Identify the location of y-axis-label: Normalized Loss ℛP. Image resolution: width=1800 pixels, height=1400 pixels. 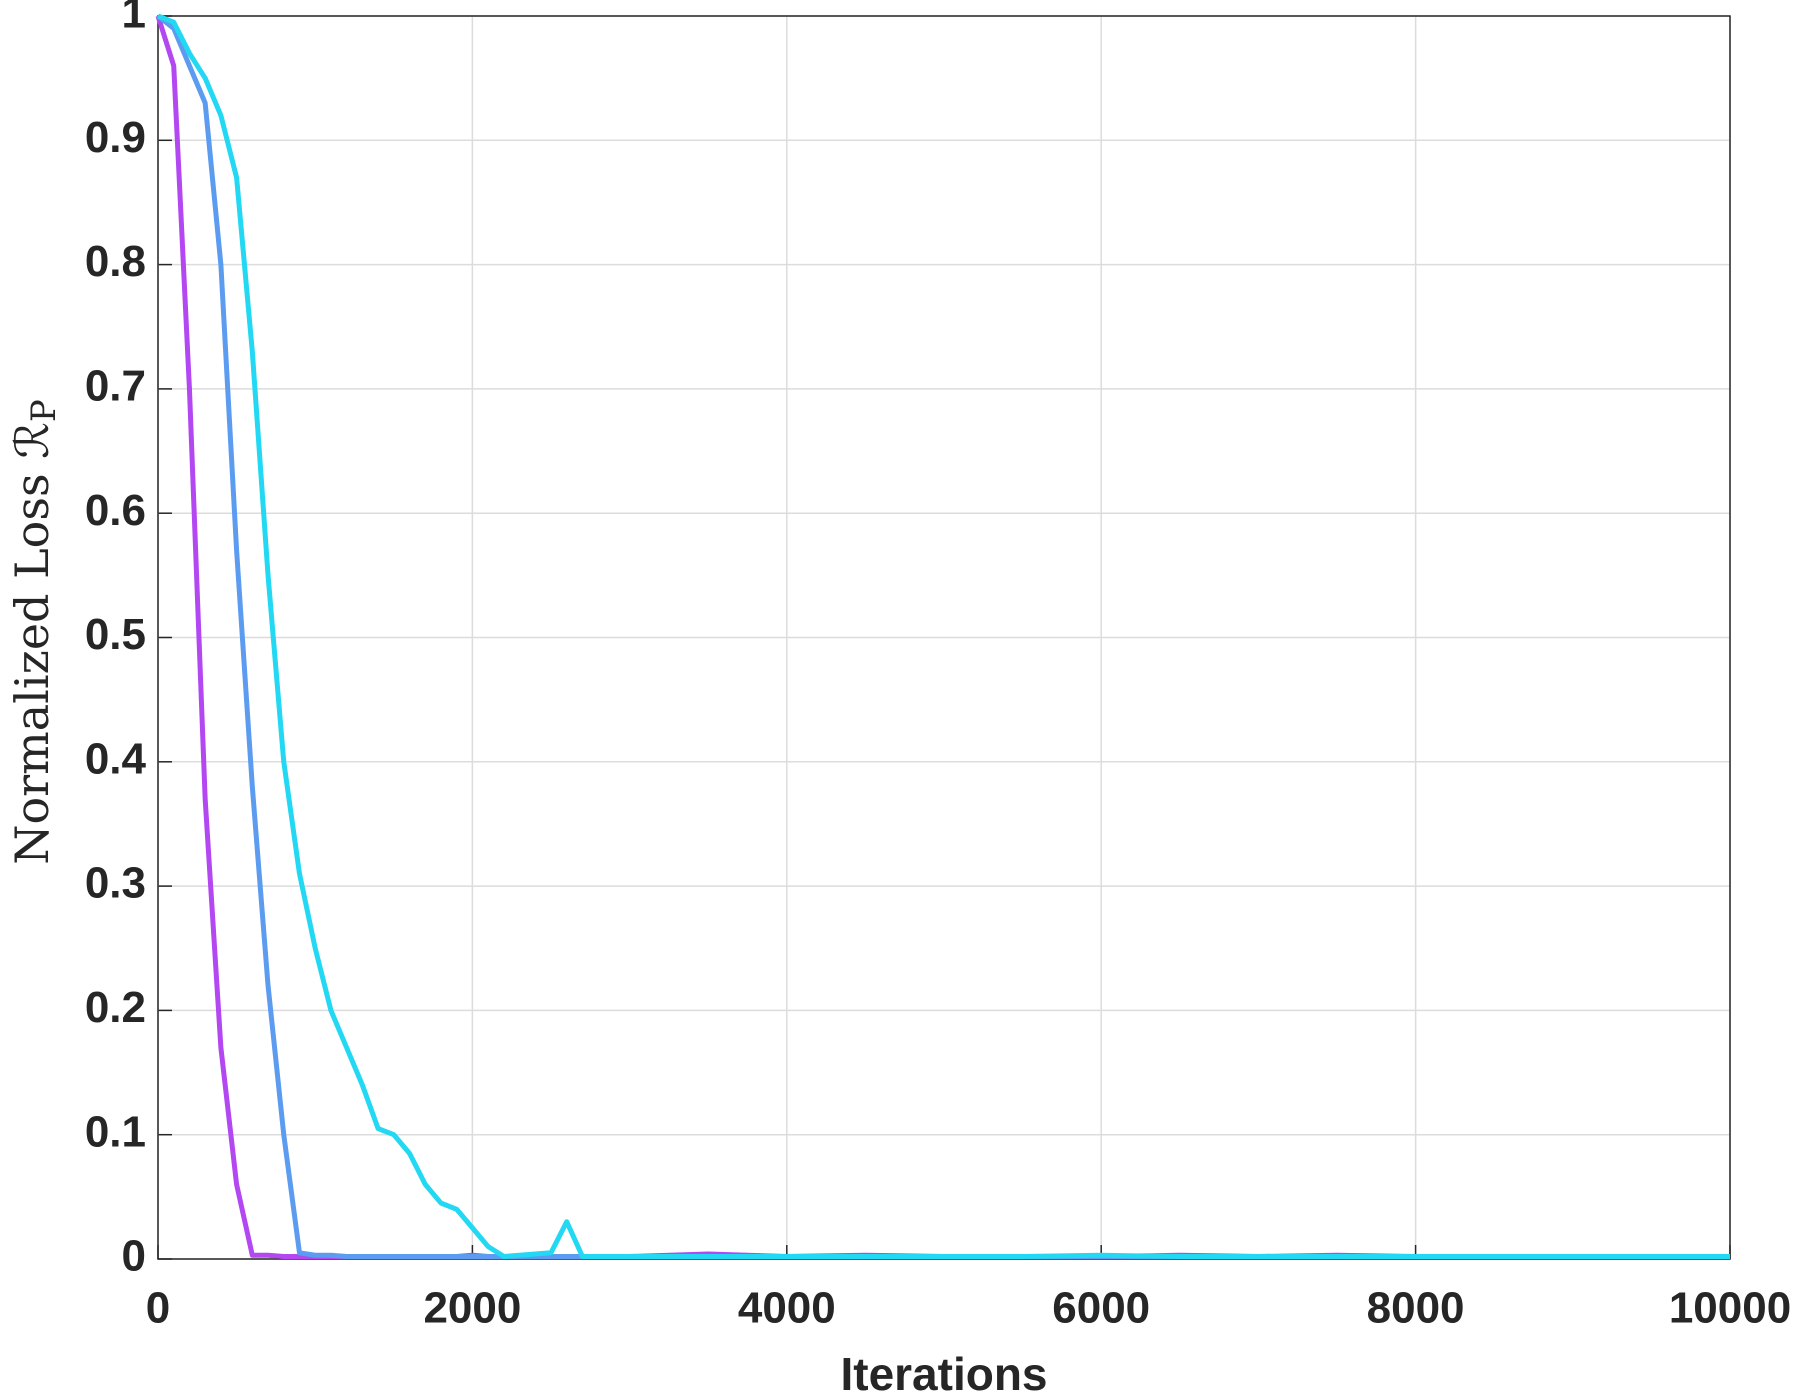
(34, 632).